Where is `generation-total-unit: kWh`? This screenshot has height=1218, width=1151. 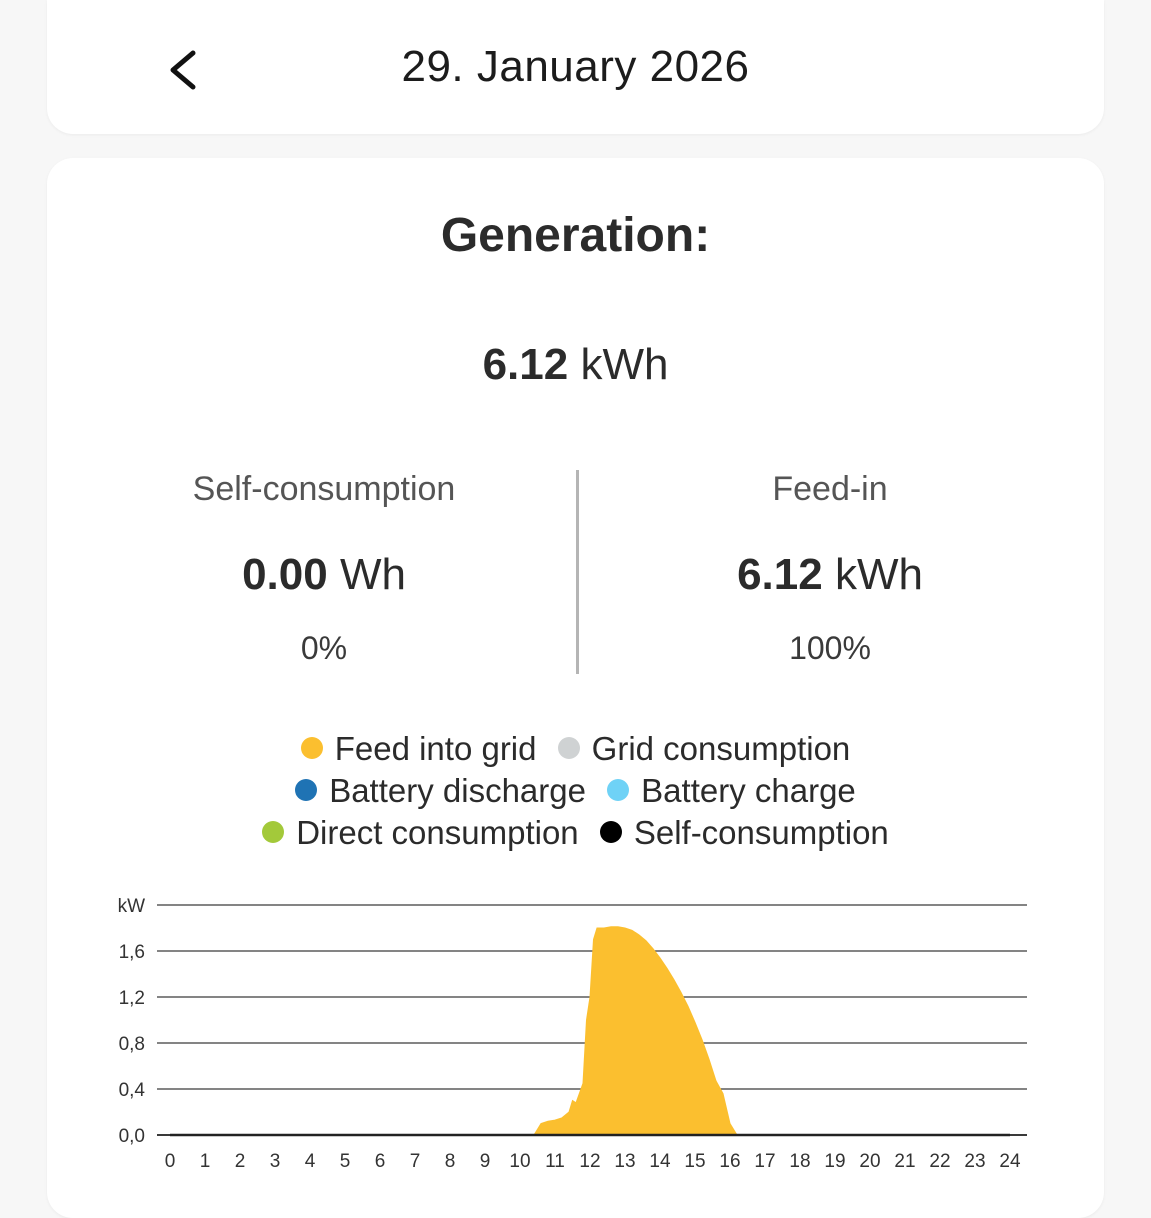
generation-total-unit: kWh is located at coordinates (624, 364).